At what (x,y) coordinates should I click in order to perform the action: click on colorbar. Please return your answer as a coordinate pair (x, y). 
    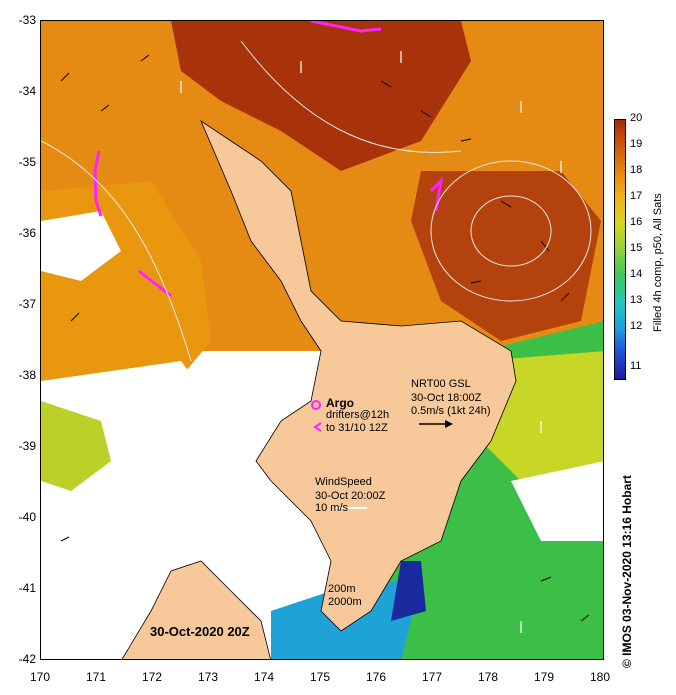
    Looking at the image, I should click on (620, 249).